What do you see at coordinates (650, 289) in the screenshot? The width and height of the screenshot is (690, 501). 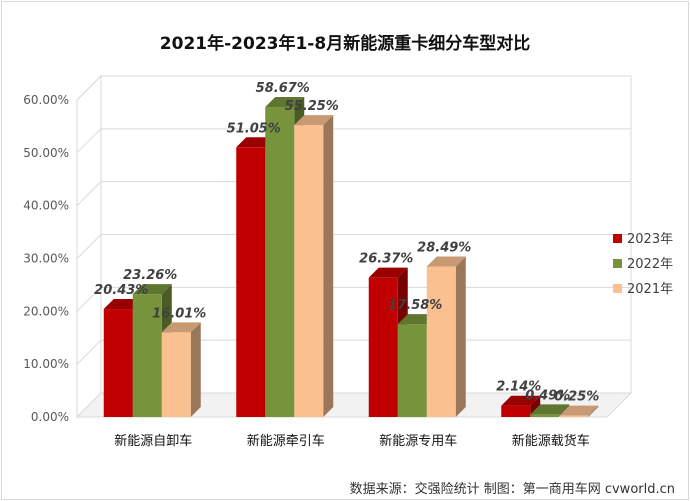 I see `legend-label: 2021年` at bounding box center [650, 289].